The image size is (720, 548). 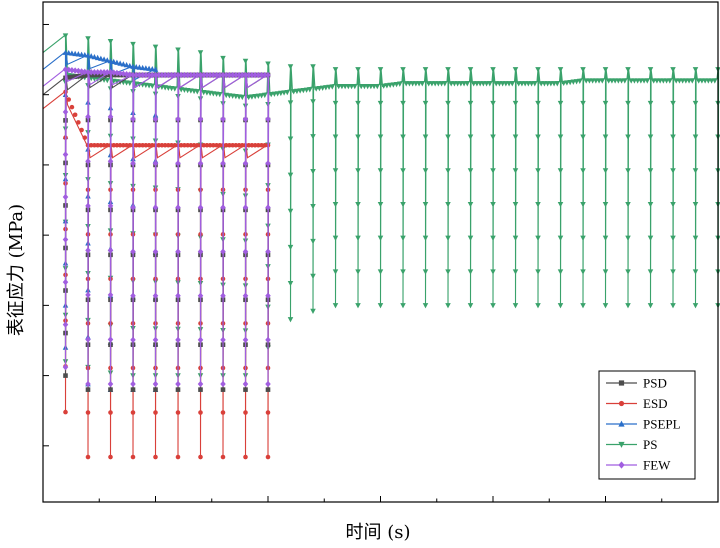 I want to click on legend-item-ps: PS, so click(x=631, y=444).